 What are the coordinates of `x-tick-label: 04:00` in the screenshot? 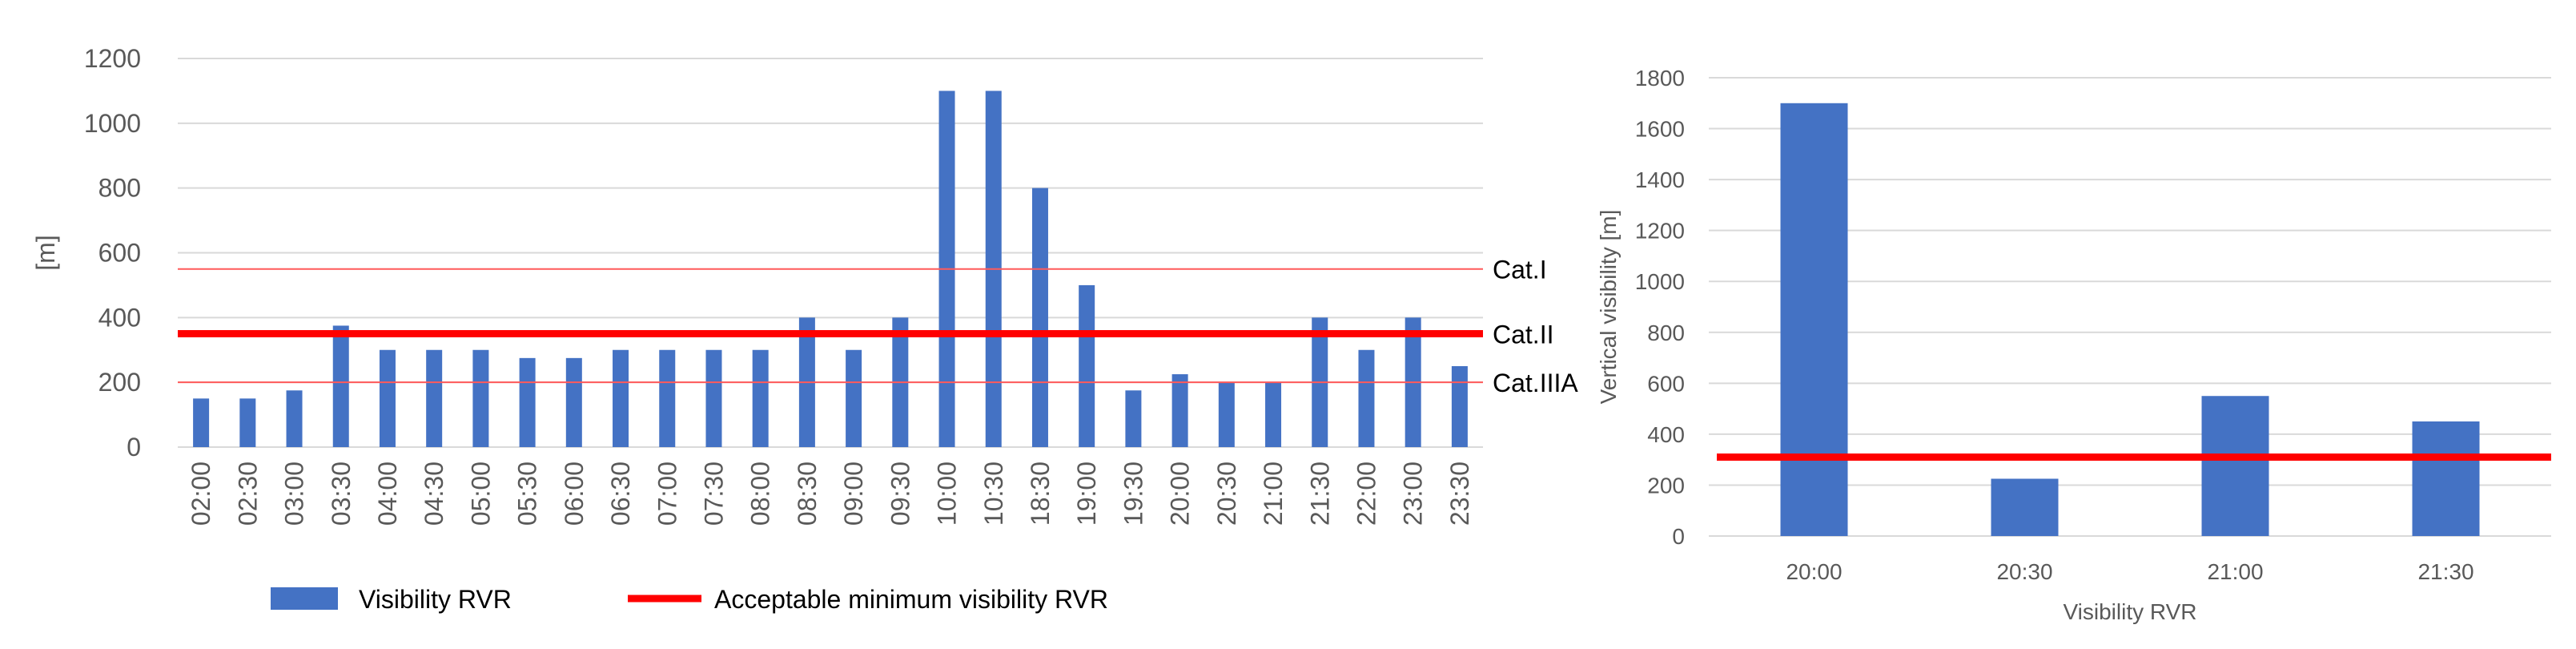 It's located at (387, 494).